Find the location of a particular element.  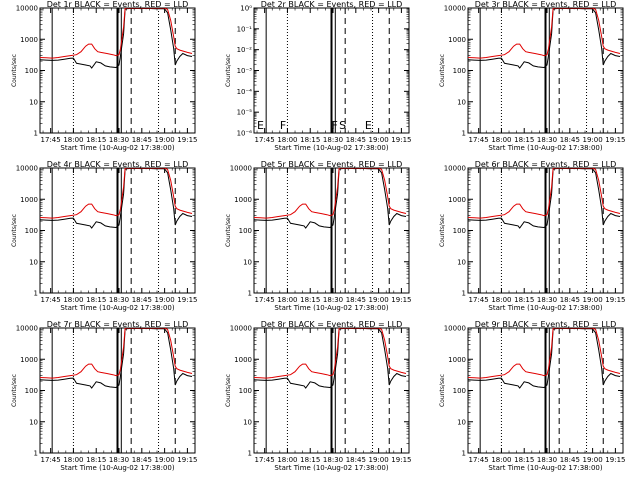

y-tick-label: 10⁻² is located at coordinates (245, 50).